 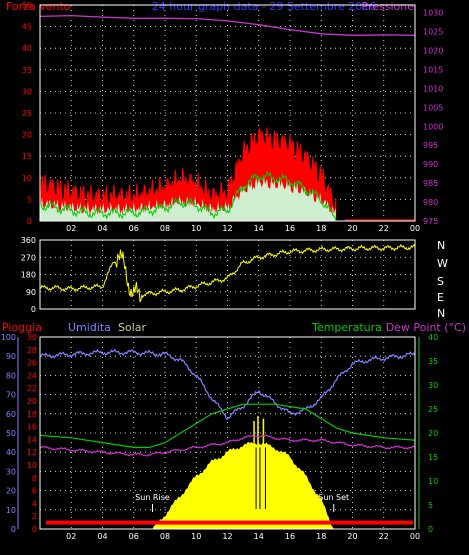 What do you see at coordinates (346, 327) in the screenshot?
I see `temperature-label: Temperatura` at bounding box center [346, 327].